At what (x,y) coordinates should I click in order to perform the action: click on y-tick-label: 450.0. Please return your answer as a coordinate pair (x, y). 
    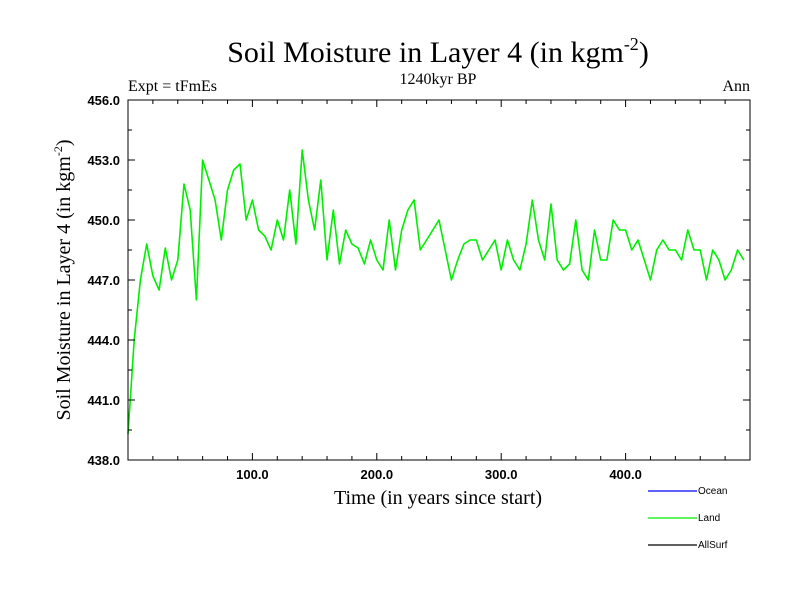
    Looking at the image, I should click on (103, 220).